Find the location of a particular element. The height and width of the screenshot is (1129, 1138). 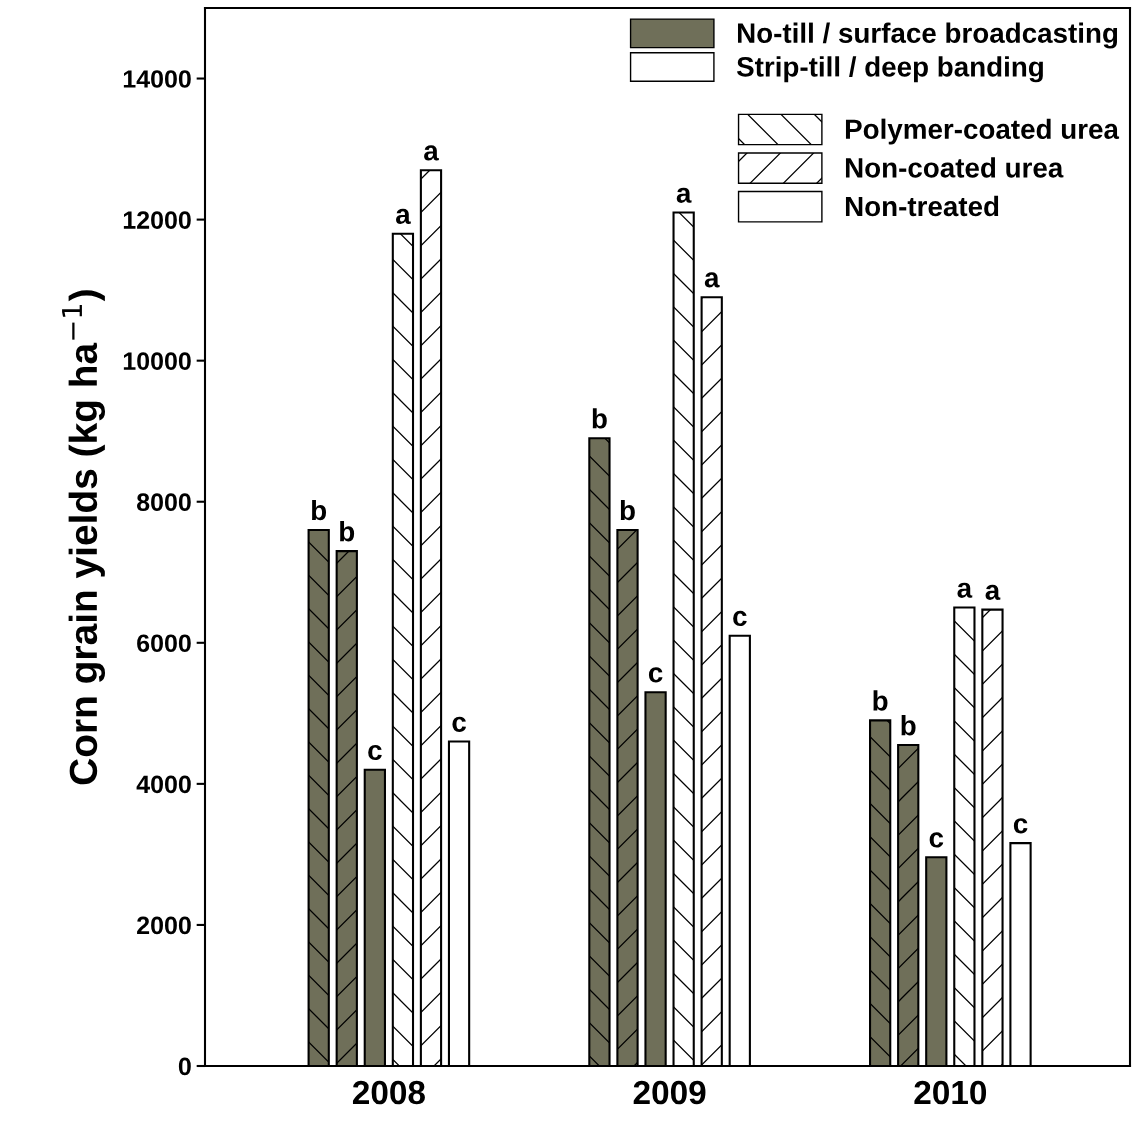

annotation: Non-treated is located at coordinates (922, 206).